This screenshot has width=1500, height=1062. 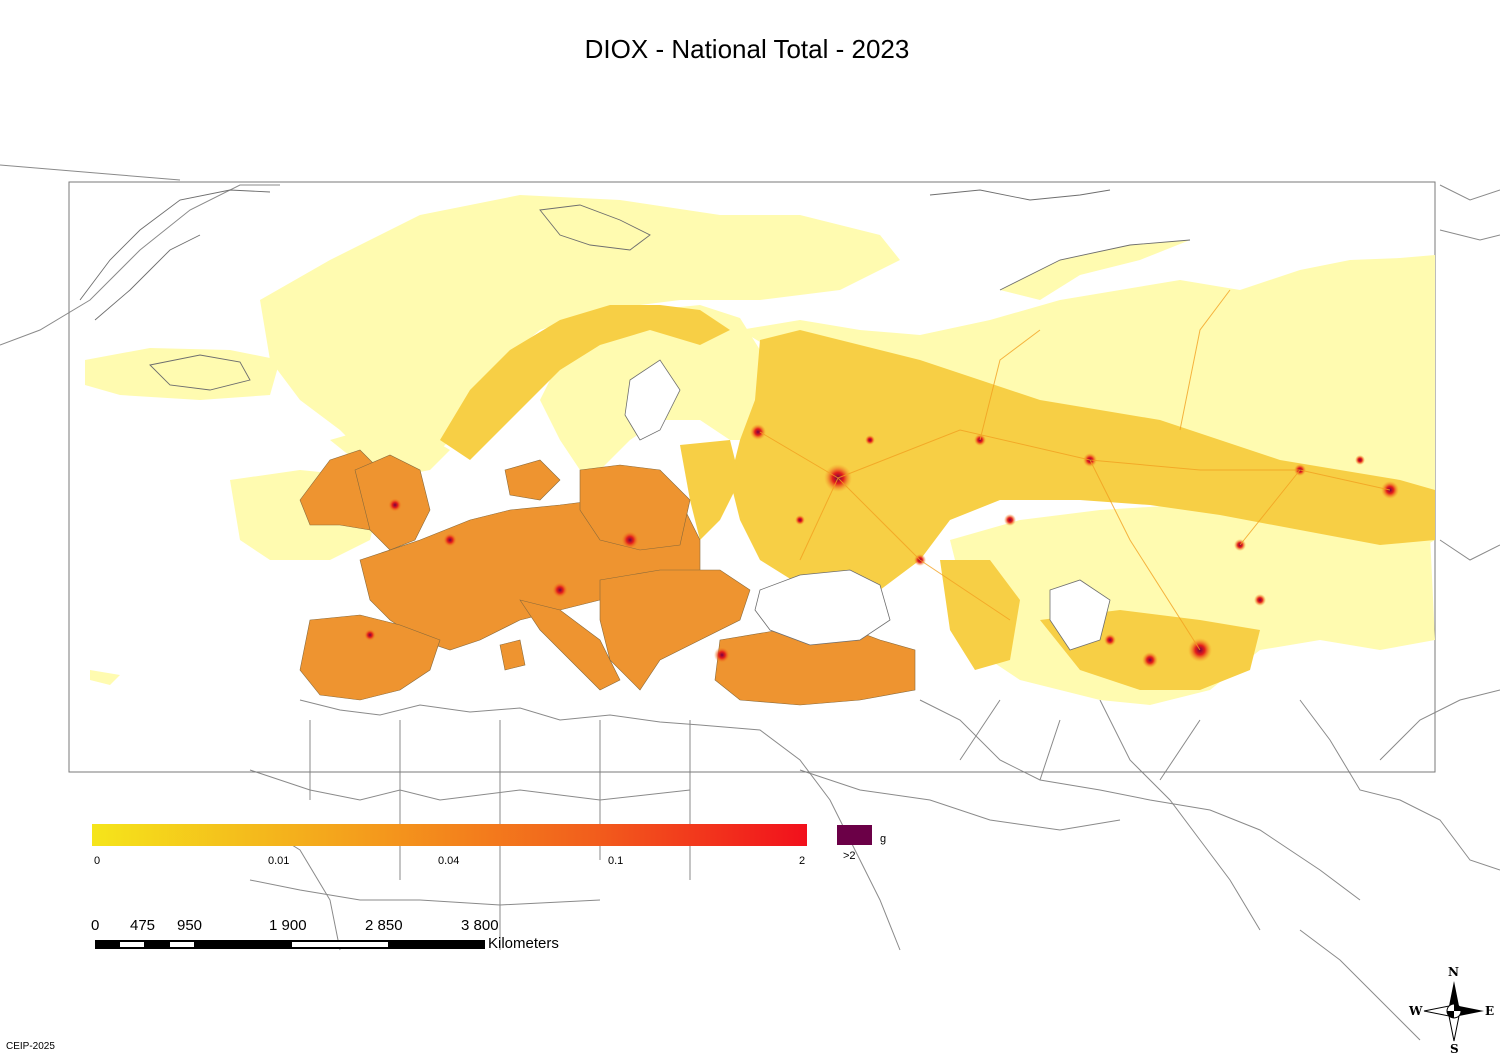 I want to click on compass-south: S, so click(x=1454, y=1049).